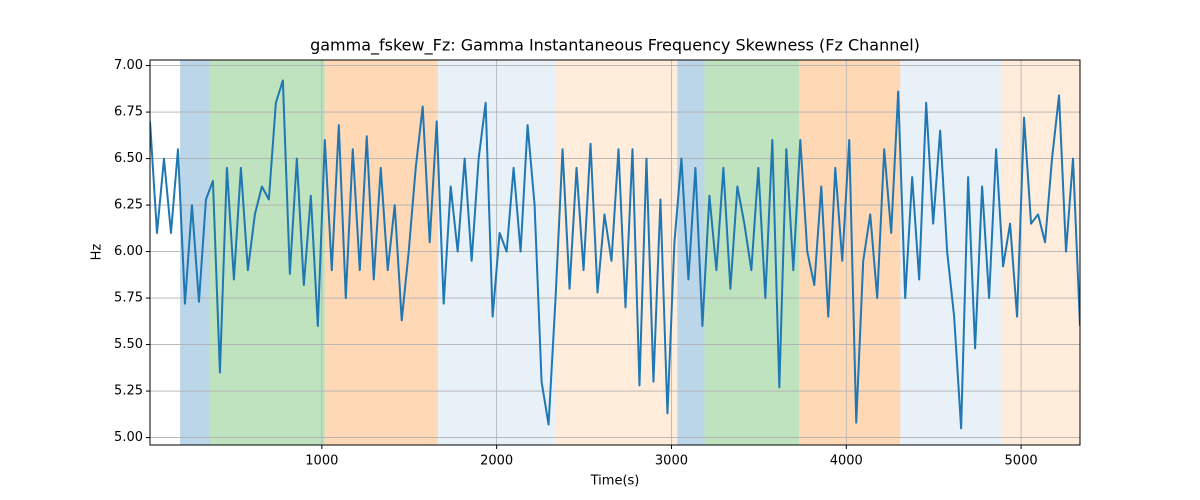 The image size is (1200, 500). What do you see at coordinates (128, 298) in the screenshot?
I see `y-tick-label: 5.75` at bounding box center [128, 298].